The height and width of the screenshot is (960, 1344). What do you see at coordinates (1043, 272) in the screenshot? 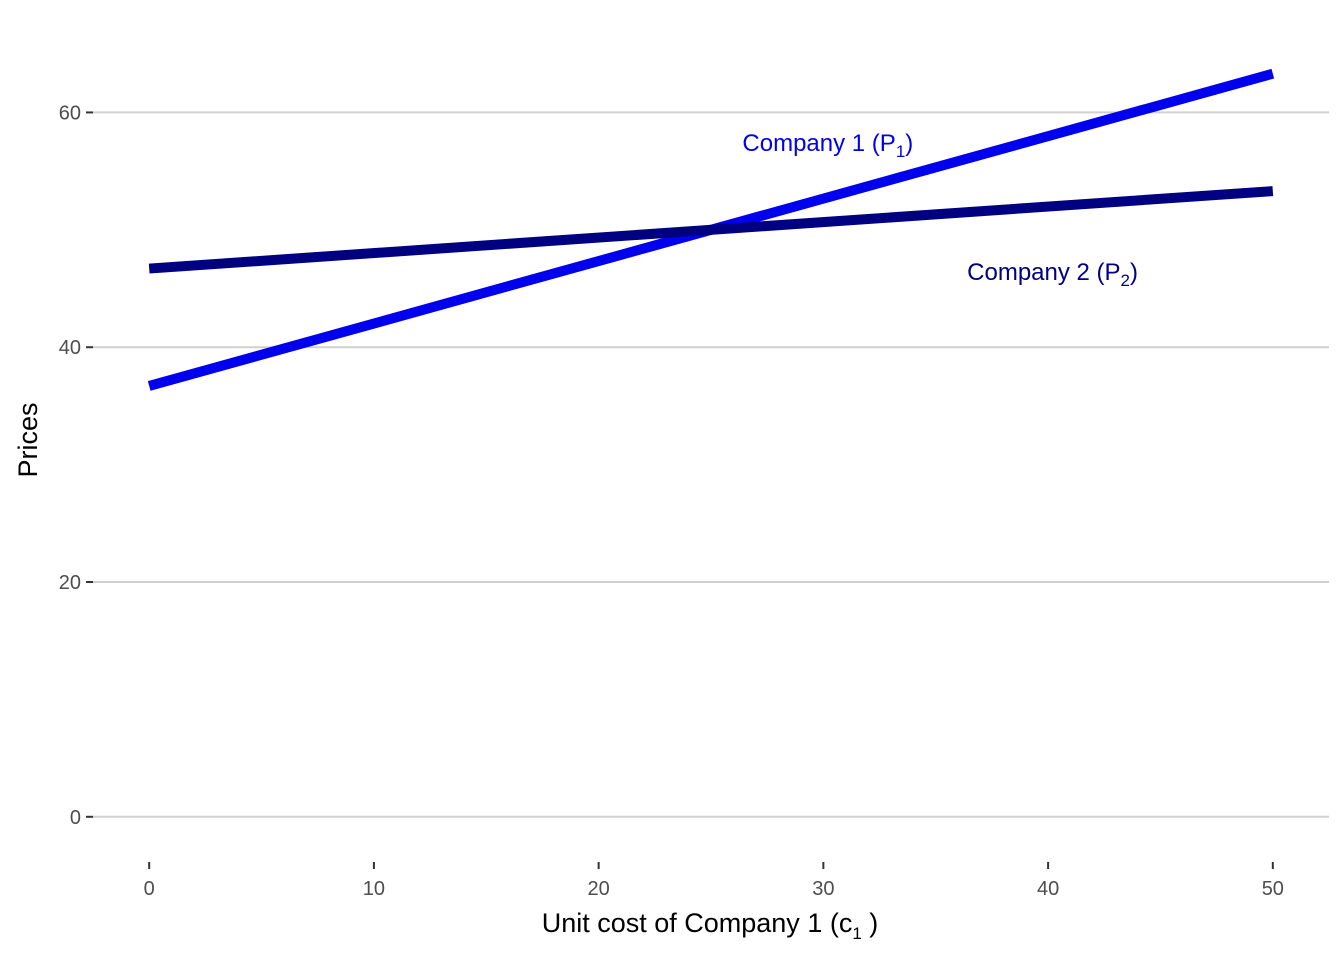
I see `series-label-main: Company 2 (P` at bounding box center [1043, 272].